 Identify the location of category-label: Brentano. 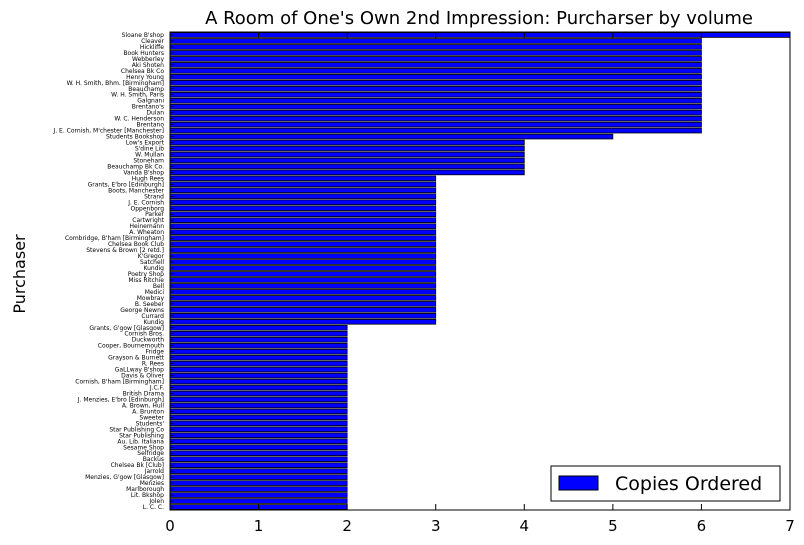
(151, 125).